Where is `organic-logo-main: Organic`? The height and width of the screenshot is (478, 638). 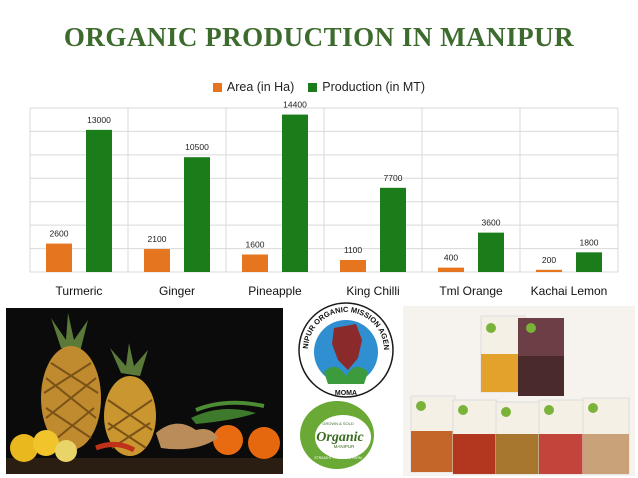
organic-logo-main: Organic is located at coordinates (340, 437).